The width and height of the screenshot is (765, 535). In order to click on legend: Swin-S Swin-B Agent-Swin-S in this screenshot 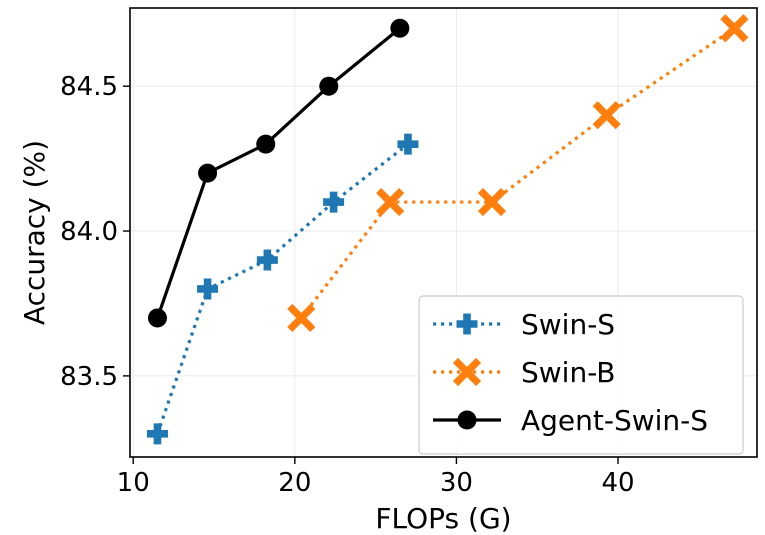, I will do `click(581, 375)`.